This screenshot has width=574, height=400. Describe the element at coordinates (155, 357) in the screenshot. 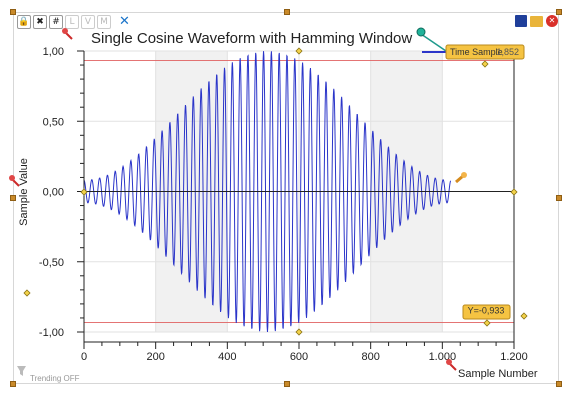

I see `x-tick-label-1: 200` at that location.